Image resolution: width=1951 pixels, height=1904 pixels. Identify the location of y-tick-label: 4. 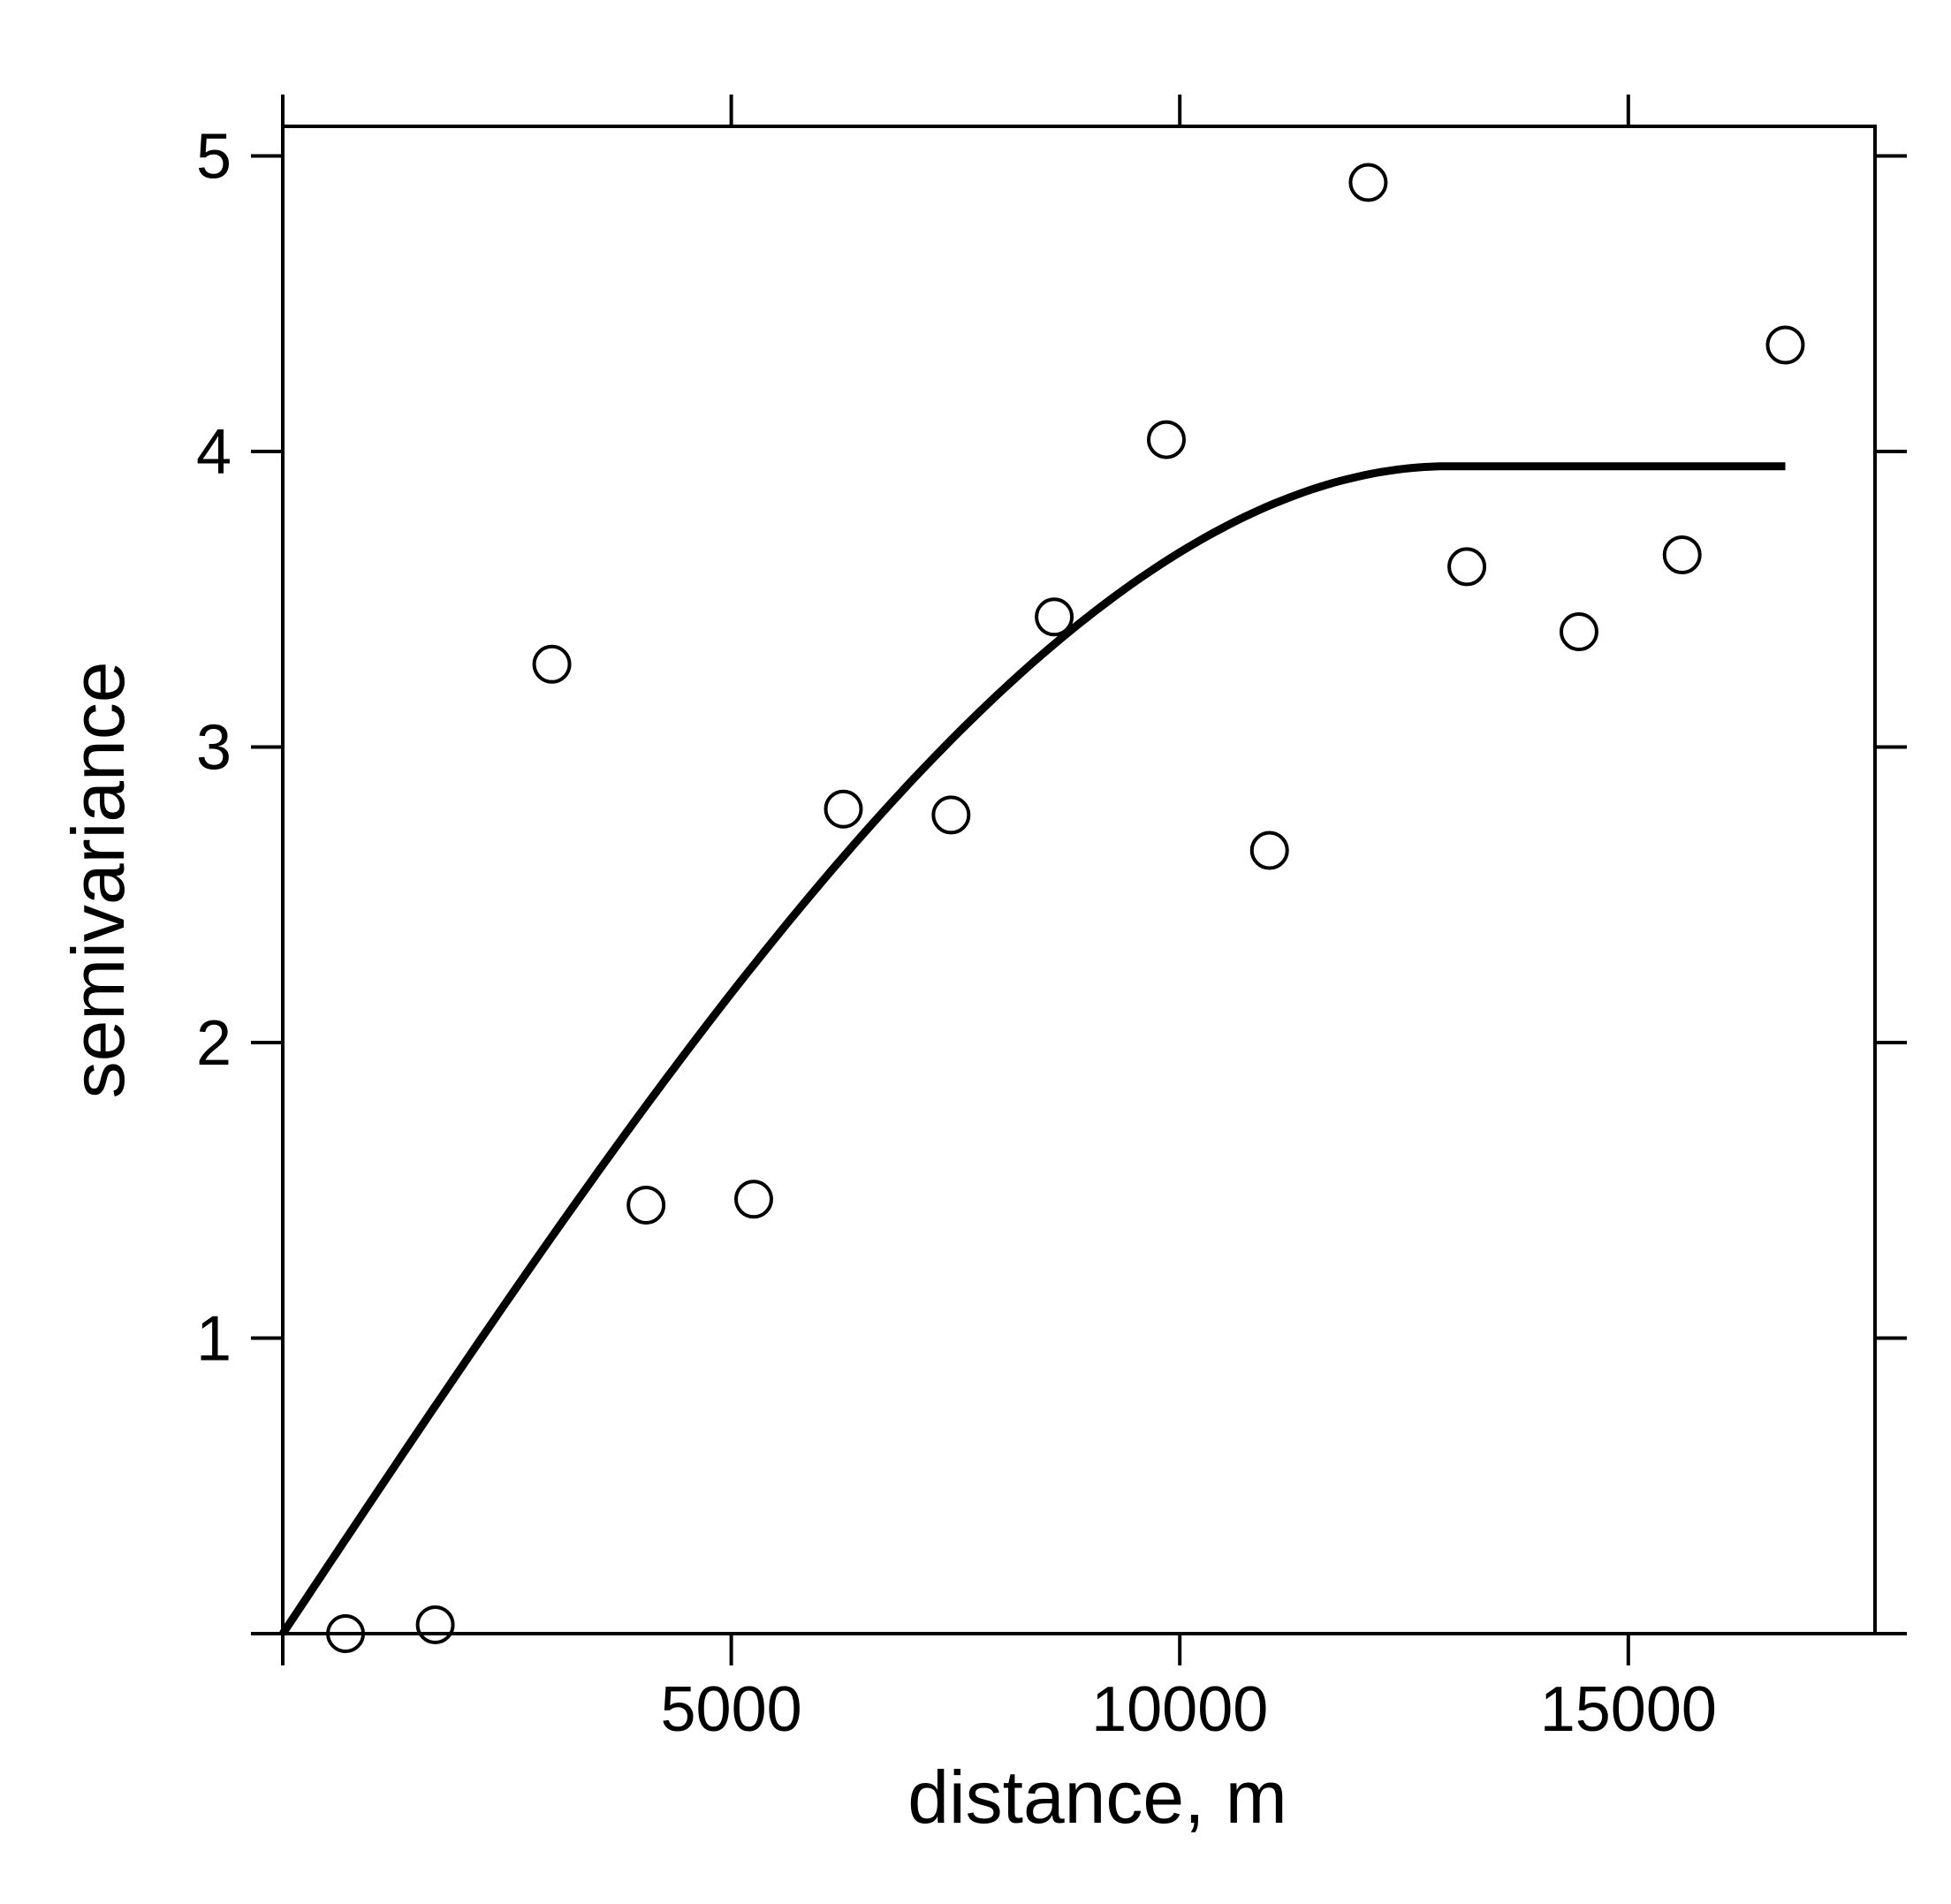
(214, 452).